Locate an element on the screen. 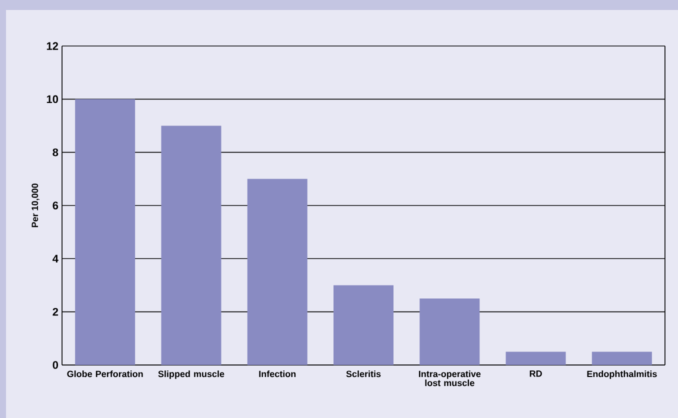 This screenshot has width=678, height=418. y-tick-label: 4 is located at coordinates (55, 258).